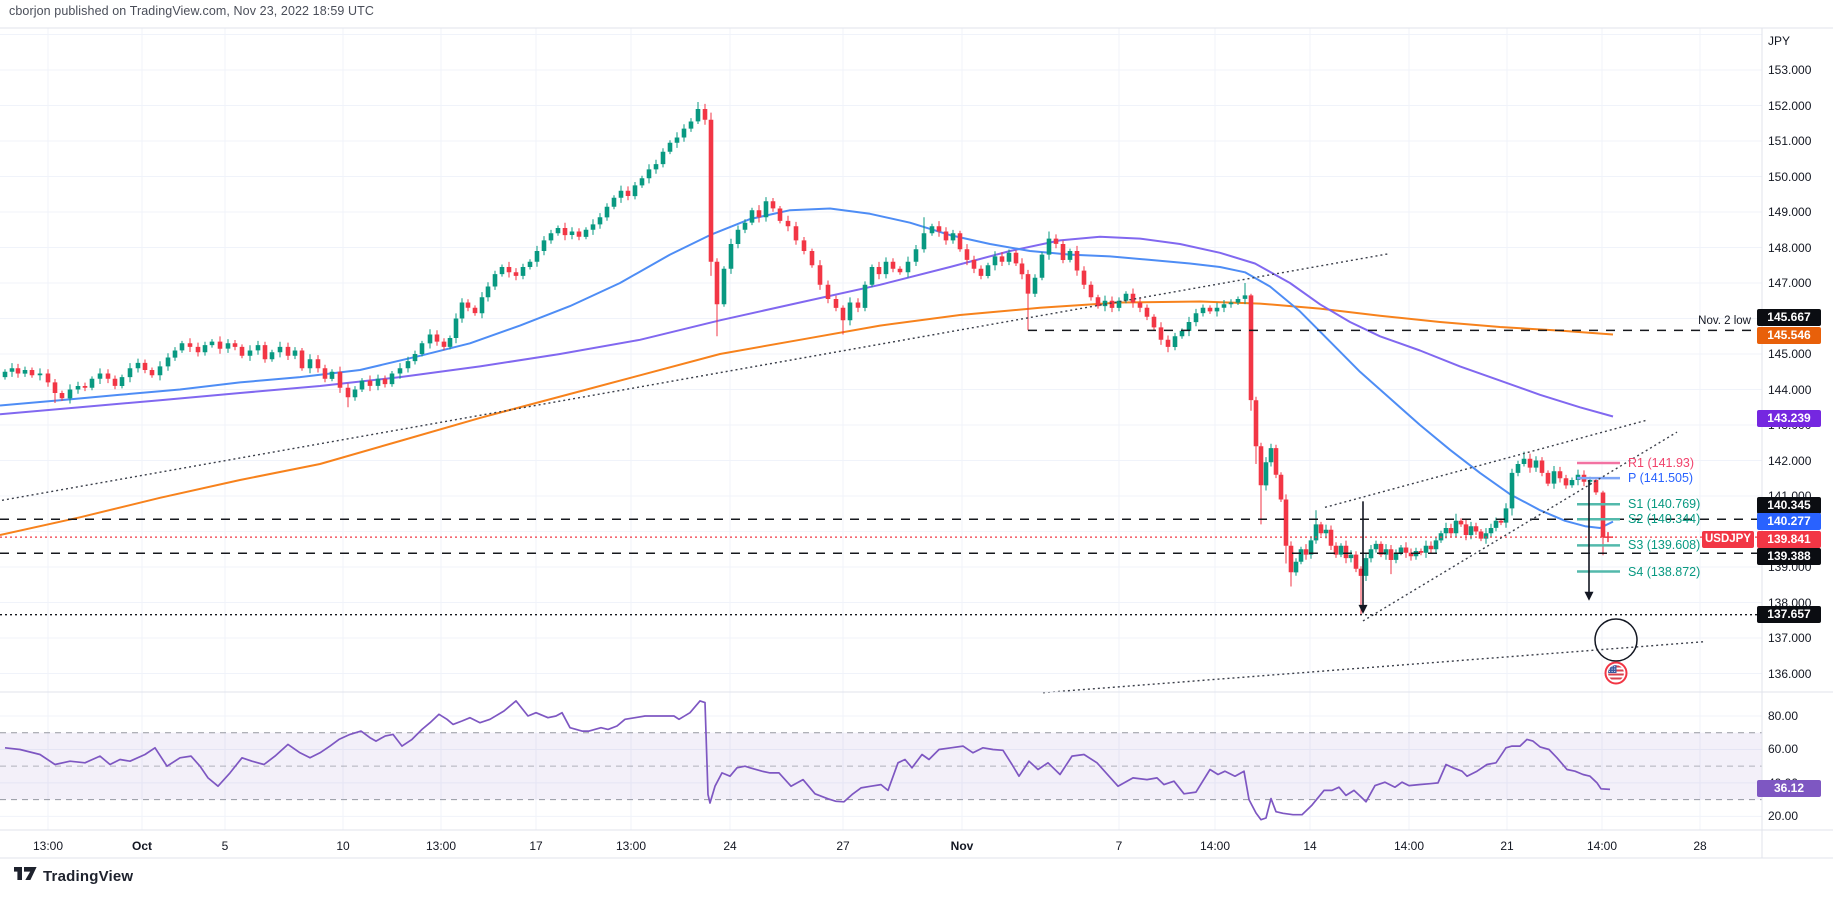 This screenshot has height=898, width=1833. What do you see at coordinates (1664, 571) in the screenshot?
I see `pivot-label-S4: S4 (138.872)` at bounding box center [1664, 571].